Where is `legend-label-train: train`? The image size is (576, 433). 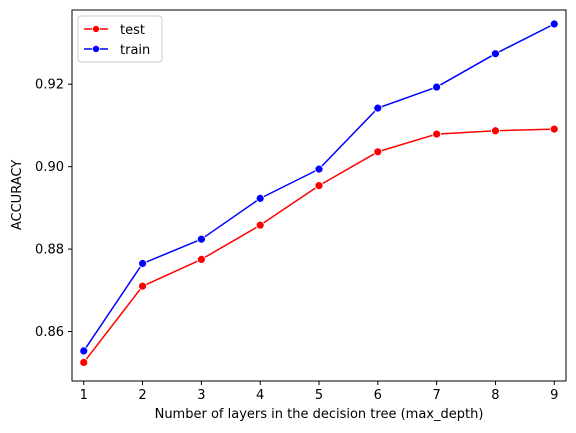
legend-label-train: train is located at coordinates (135, 50).